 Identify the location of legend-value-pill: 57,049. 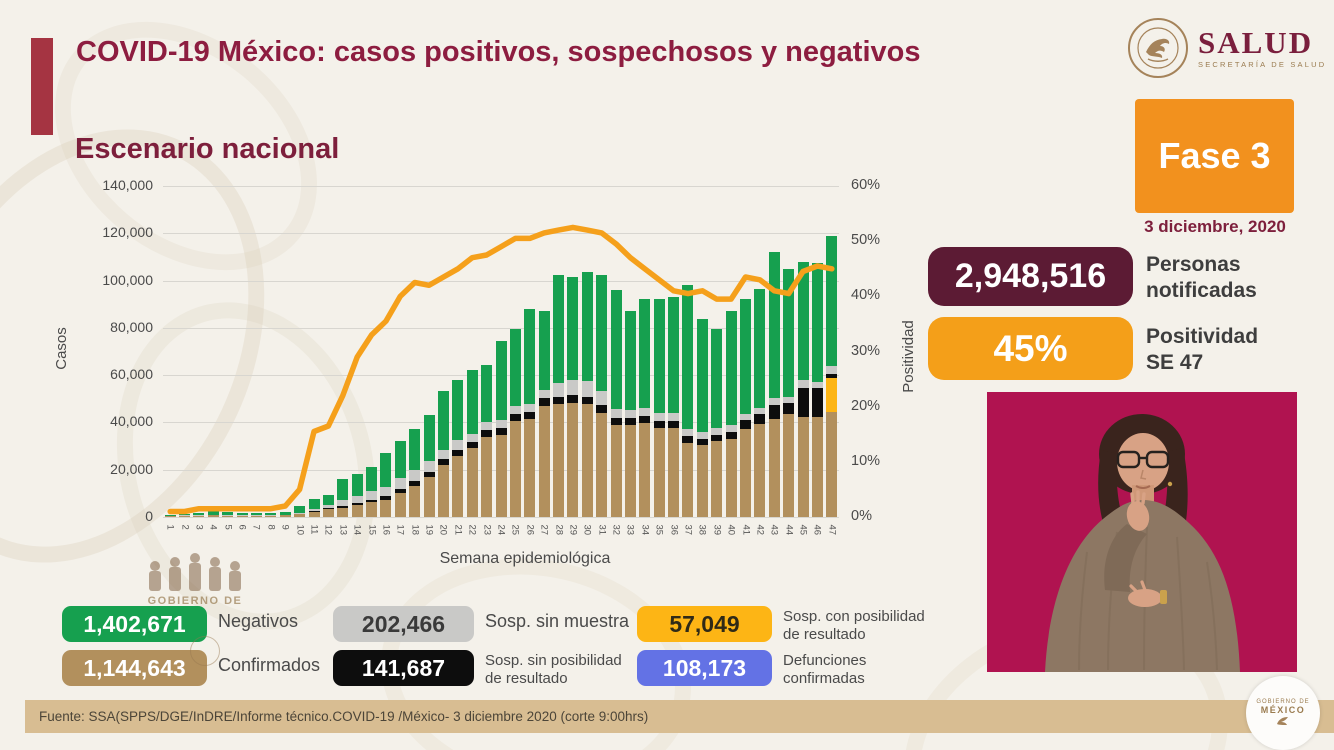
(704, 624).